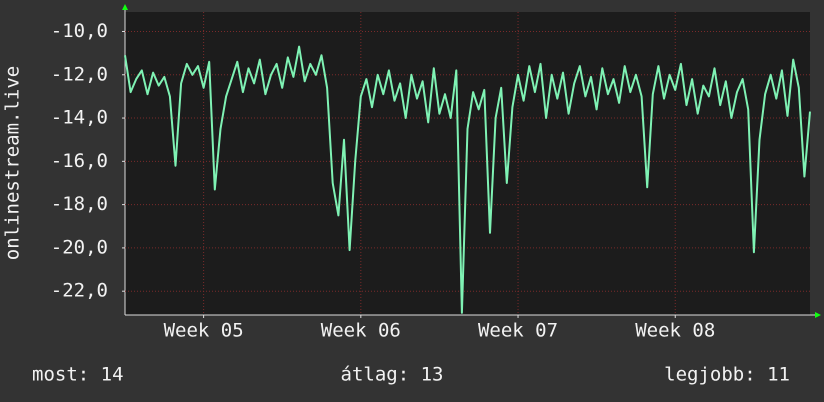 The image size is (824, 402). I want to click on x-tick-label: Week 07, so click(518, 331).